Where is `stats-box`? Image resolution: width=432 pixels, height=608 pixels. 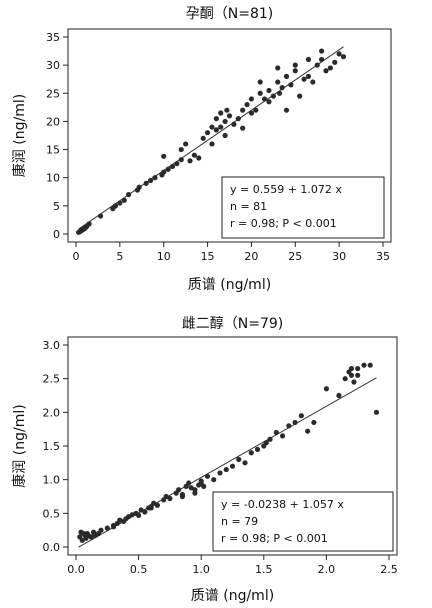
stats-box is located at coordinates (303, 207).